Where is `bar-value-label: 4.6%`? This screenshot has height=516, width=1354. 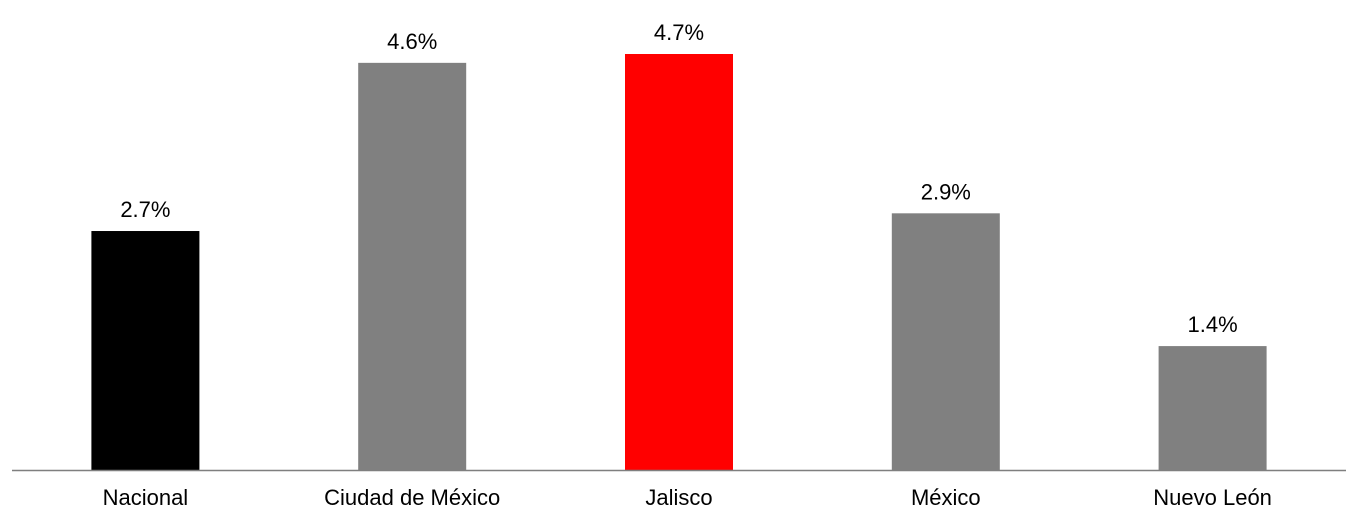 bar-value-label: 4.6% is located at coordinates (412, 41).